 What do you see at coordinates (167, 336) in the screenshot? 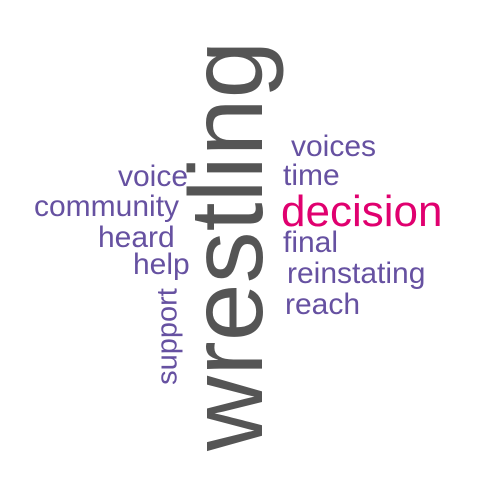
I see `word-support: support` at bounding box center [167, 336].